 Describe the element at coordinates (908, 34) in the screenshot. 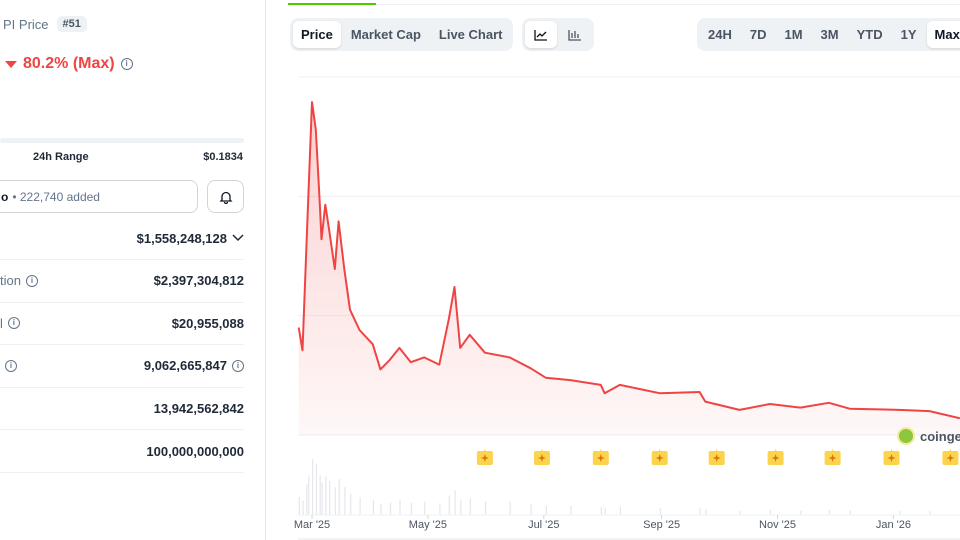

I see `range-1y: 1Y` at that location.